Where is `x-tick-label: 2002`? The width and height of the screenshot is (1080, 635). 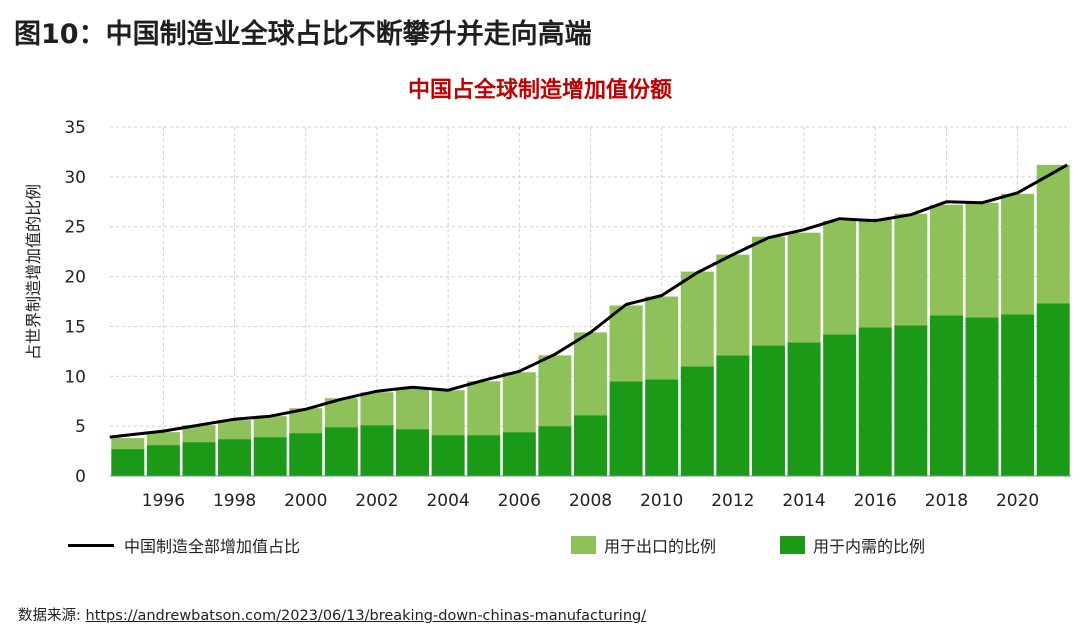 x-tick-label: 2002 is located at coordinates (376, 501).